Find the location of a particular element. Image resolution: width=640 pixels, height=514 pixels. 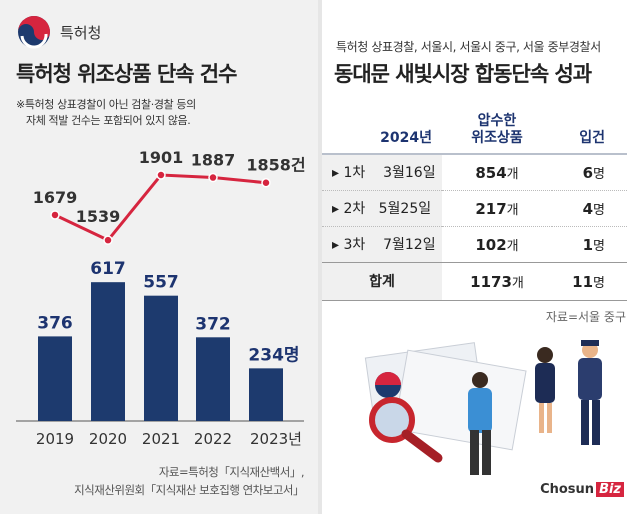

line-point-2021 is located at coordinates (161, 175).